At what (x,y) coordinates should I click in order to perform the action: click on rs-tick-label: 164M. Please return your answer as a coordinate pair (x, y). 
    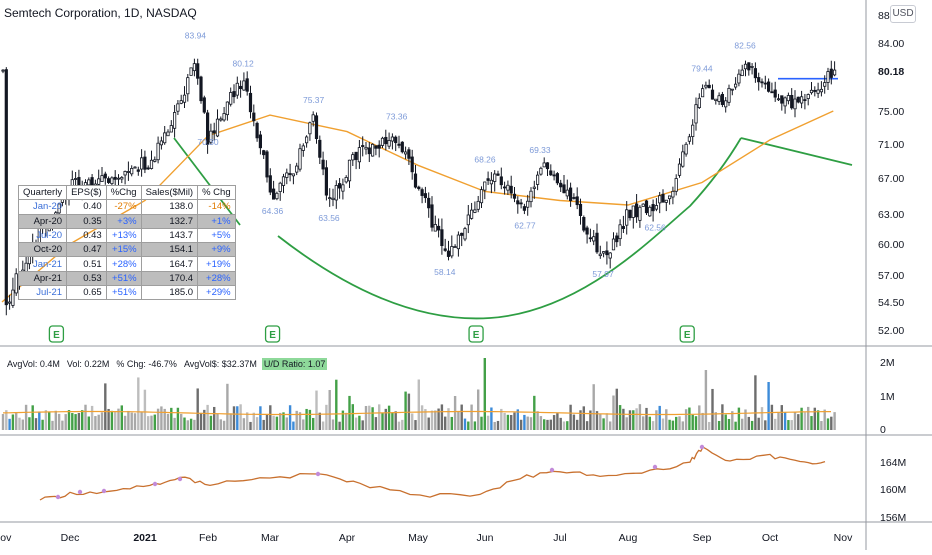
    Looking at the image, I should click on (893, 463).